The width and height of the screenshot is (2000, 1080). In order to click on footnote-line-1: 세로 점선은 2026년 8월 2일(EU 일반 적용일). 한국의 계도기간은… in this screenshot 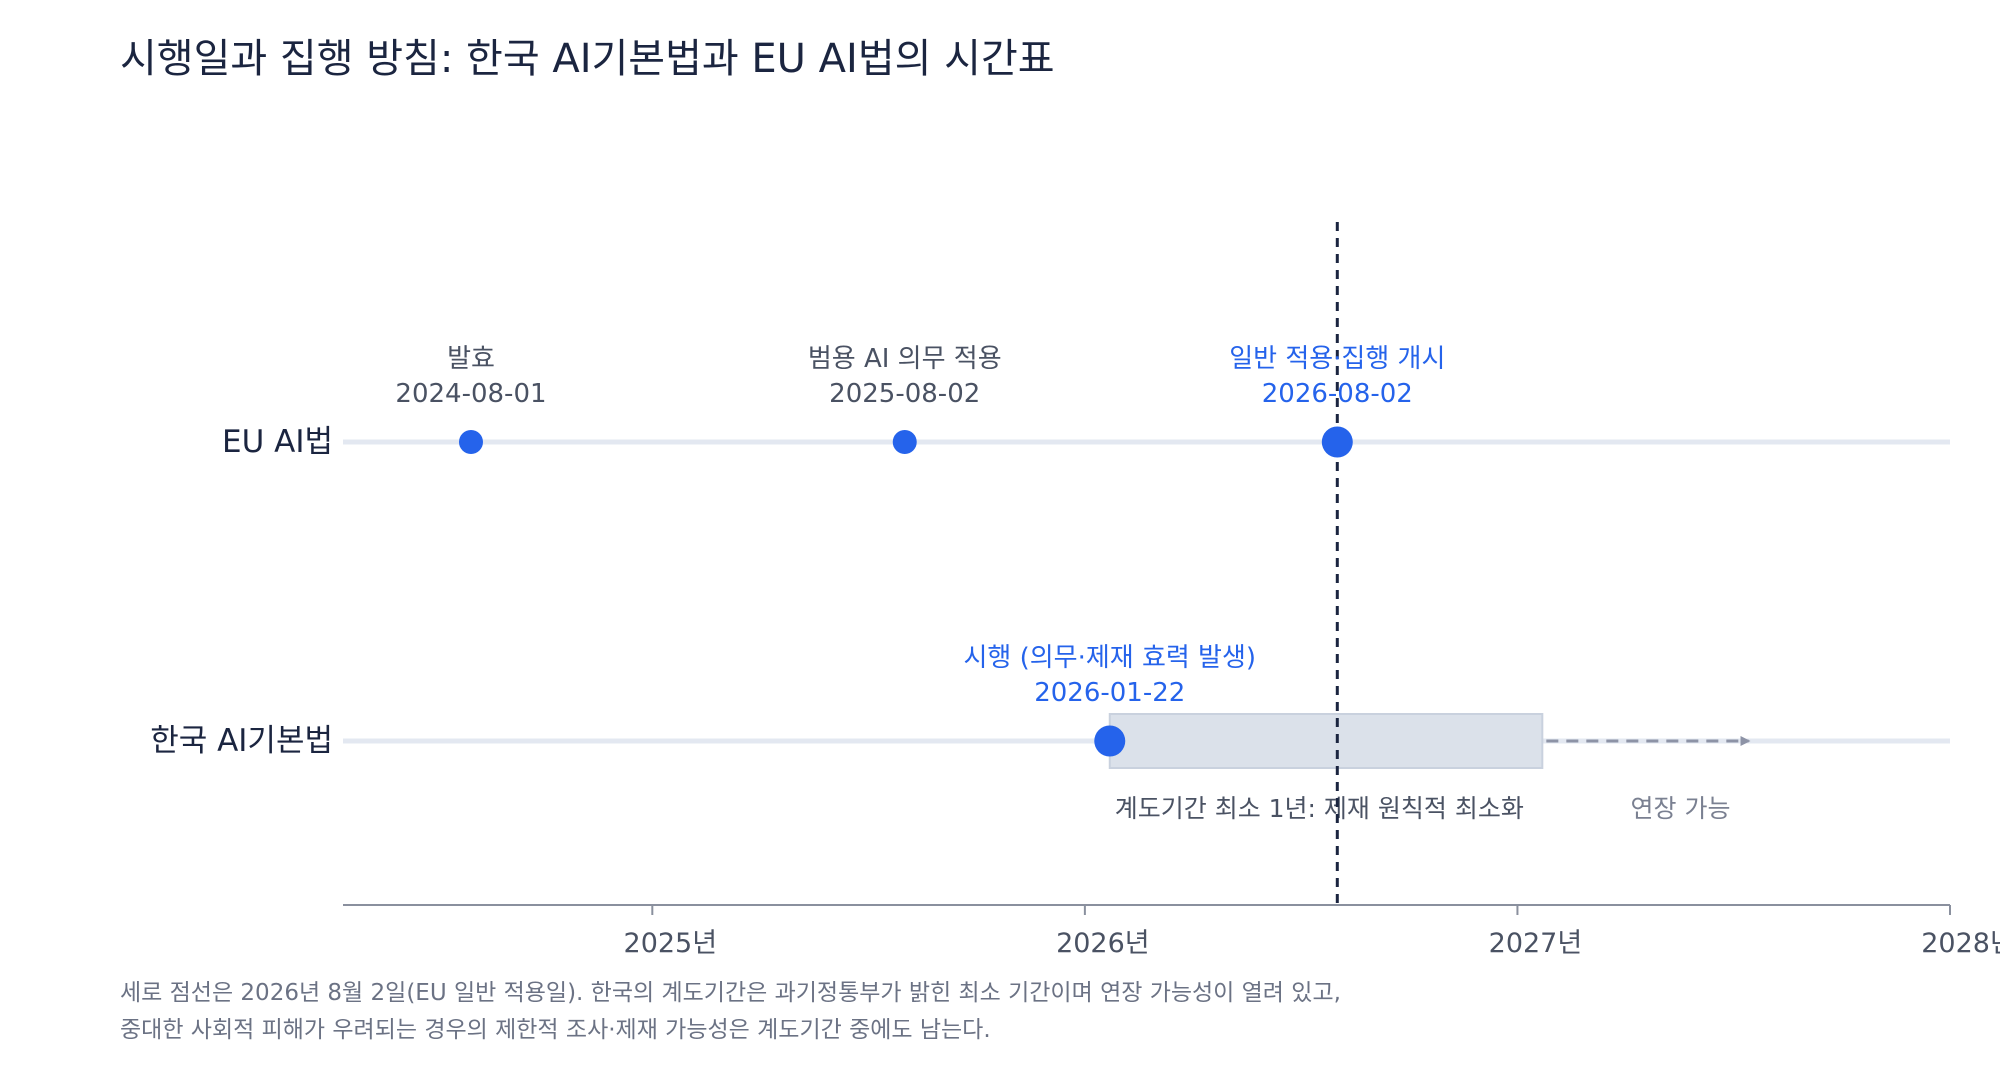, I will do `click(730, 993)`.